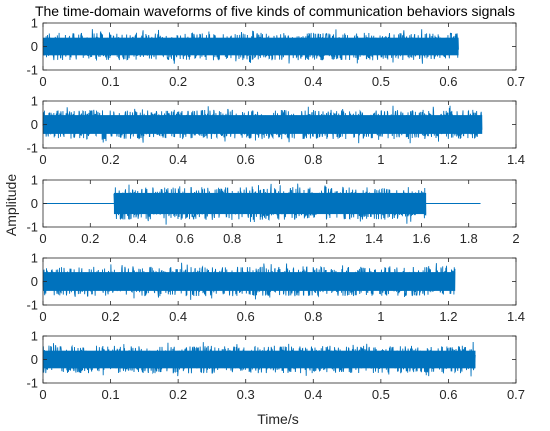 This screenshot has height=431, width=550. What do you see at coordinates (515, 238) in the screenshot?
I see `x-tick-label: 2` at bounding box center [515, 238].